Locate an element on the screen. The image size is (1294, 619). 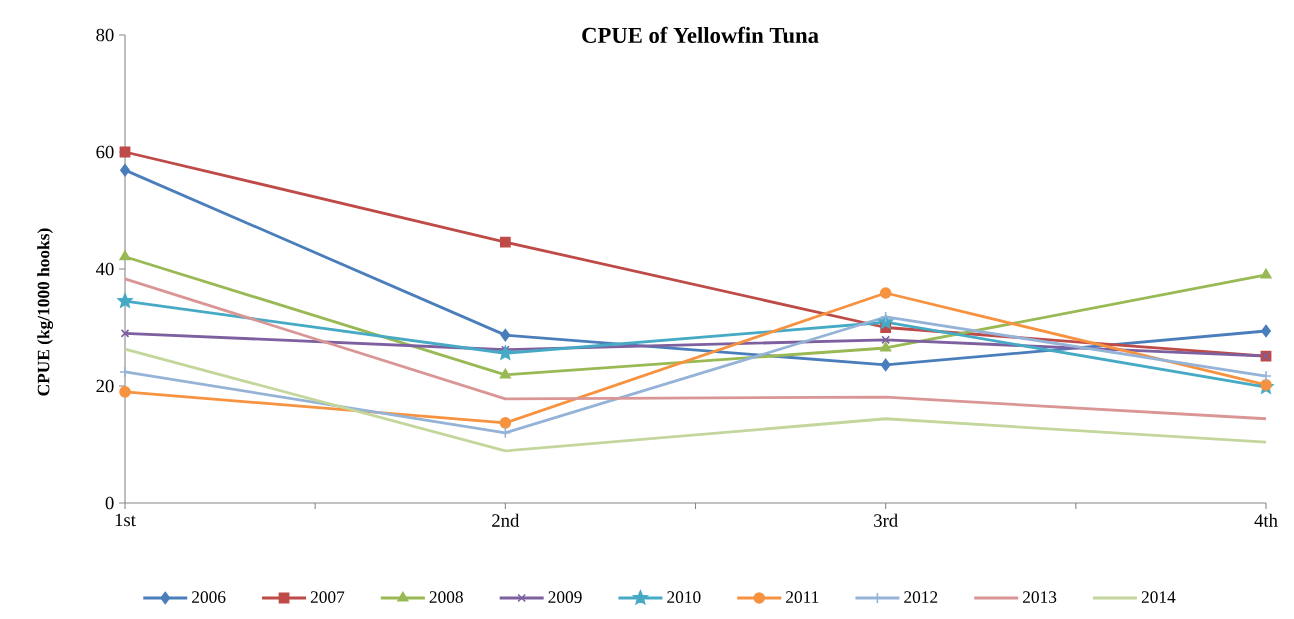
x-tick-label: 1st is located at coordinates (125, 520).